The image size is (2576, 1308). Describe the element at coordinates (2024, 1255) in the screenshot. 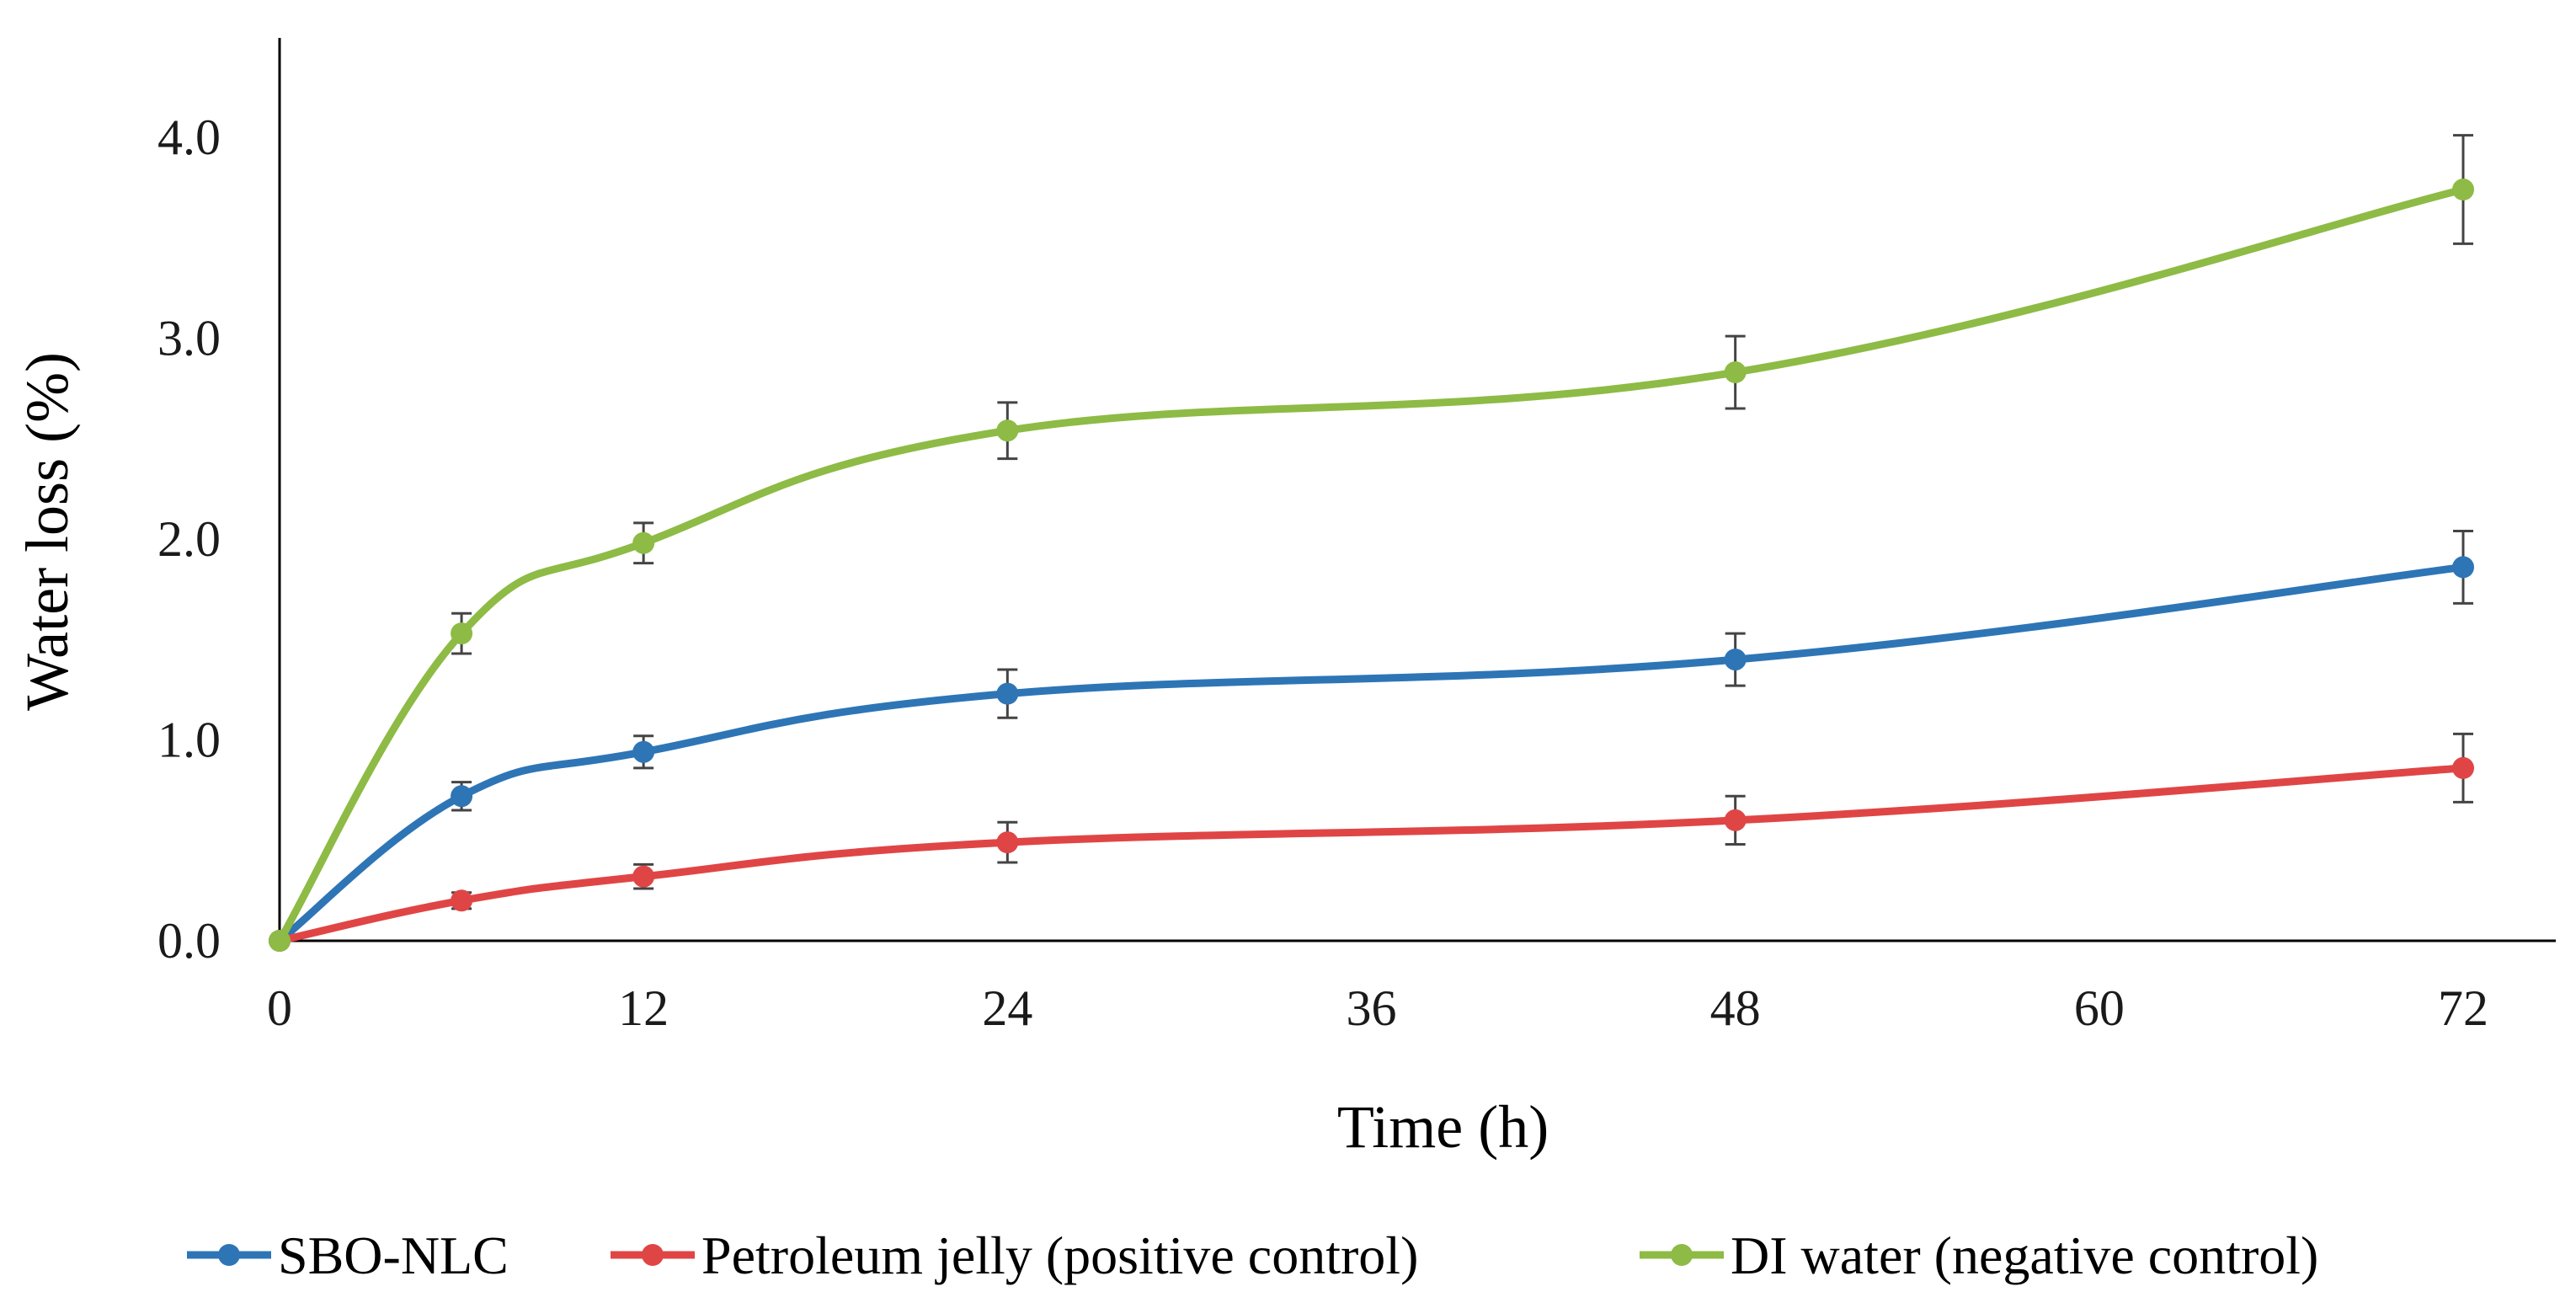

I see `legend-label: DI water (negative control)` at that location.